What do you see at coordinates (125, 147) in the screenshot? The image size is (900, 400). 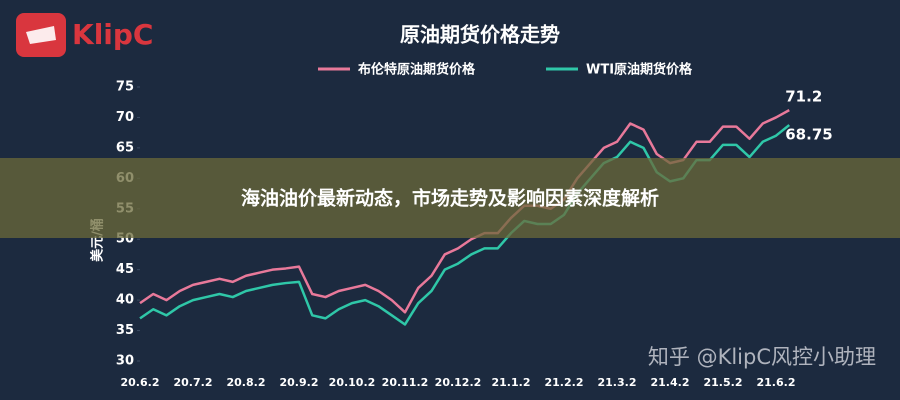 I see `y-tick-label: 65` at bounding box center [125, 147].